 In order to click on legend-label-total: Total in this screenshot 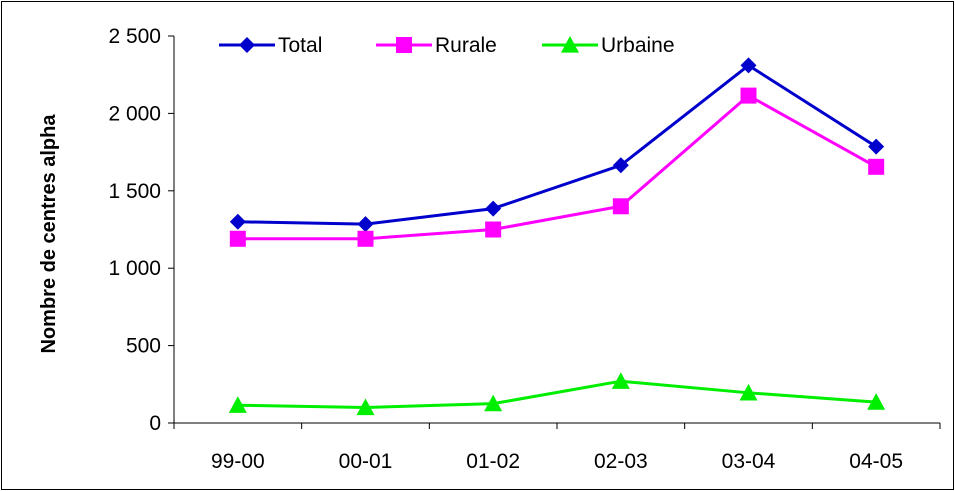, I will do `click(300, 45)`.